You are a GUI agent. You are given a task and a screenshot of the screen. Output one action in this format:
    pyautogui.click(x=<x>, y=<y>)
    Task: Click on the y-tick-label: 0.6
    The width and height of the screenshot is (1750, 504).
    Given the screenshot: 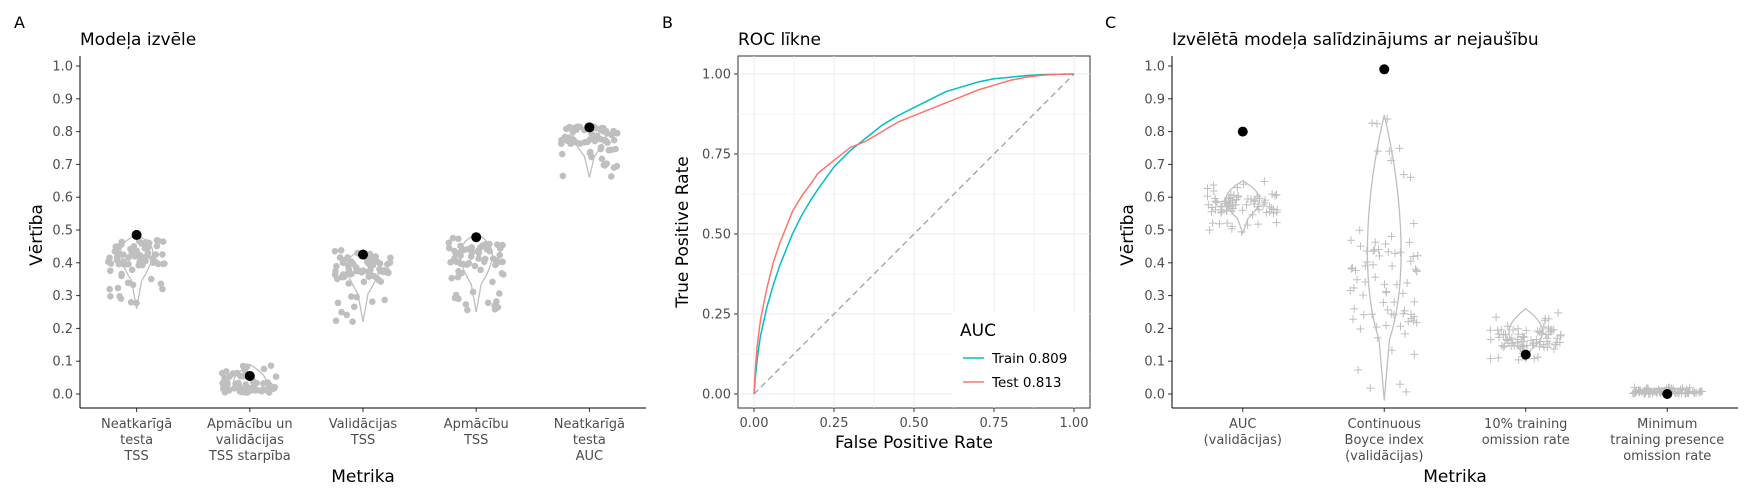 What is the action you would take?
    pyautogui.click(x=62, y=198)
    